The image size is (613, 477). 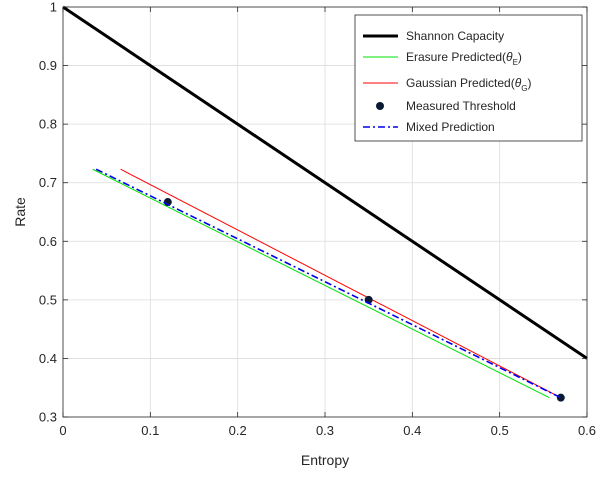 What do you see at coordinates (48, 65) in the screenshot?
I see `y-tick-label: 0.9` at bounding box center [48, 65].